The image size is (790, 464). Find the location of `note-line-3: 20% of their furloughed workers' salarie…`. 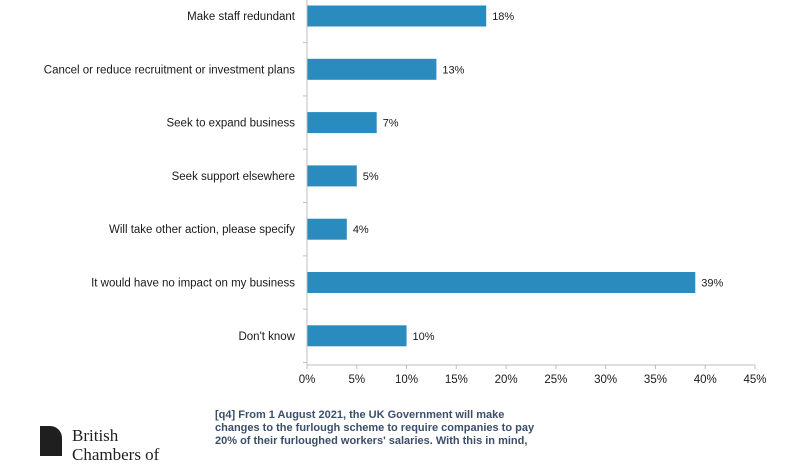

note-line-3: 20% of their furloughed workers' salarie… is located at coordinates (371, 441).